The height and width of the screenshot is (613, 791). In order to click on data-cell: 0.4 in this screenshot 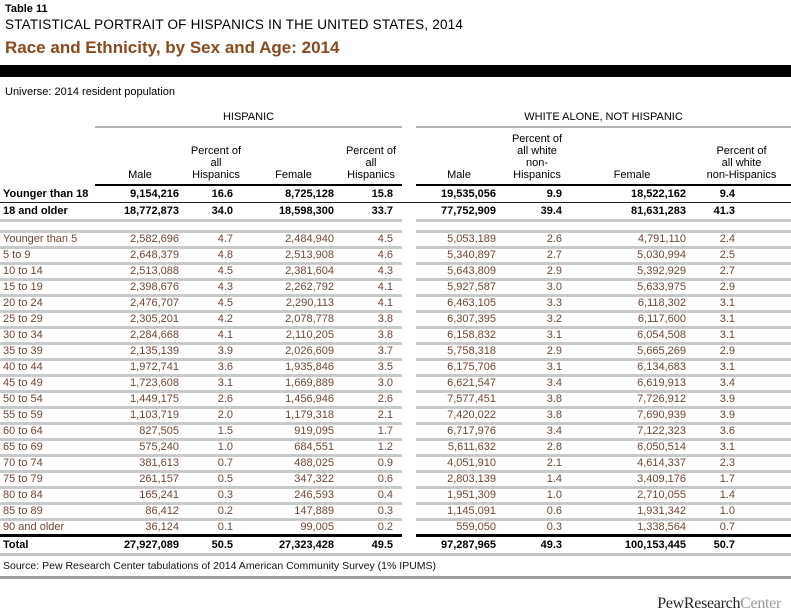, I will do `click(371, 496)`.